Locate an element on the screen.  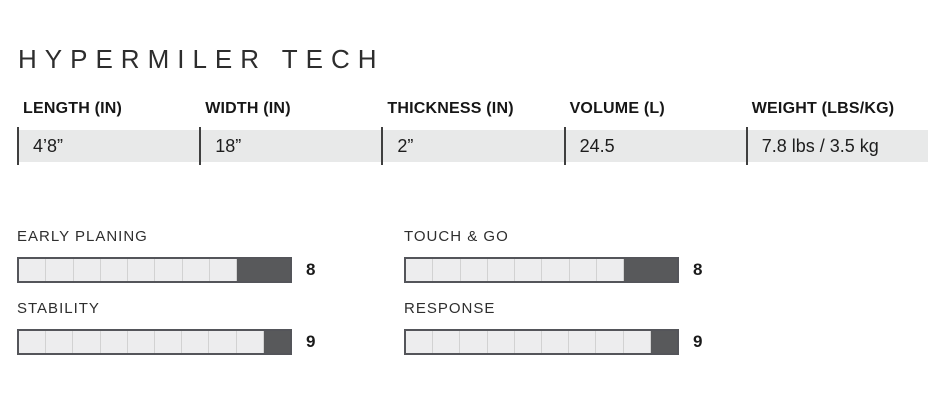
spec-cell-length: 4’8” is located at coordinates (108, 146).